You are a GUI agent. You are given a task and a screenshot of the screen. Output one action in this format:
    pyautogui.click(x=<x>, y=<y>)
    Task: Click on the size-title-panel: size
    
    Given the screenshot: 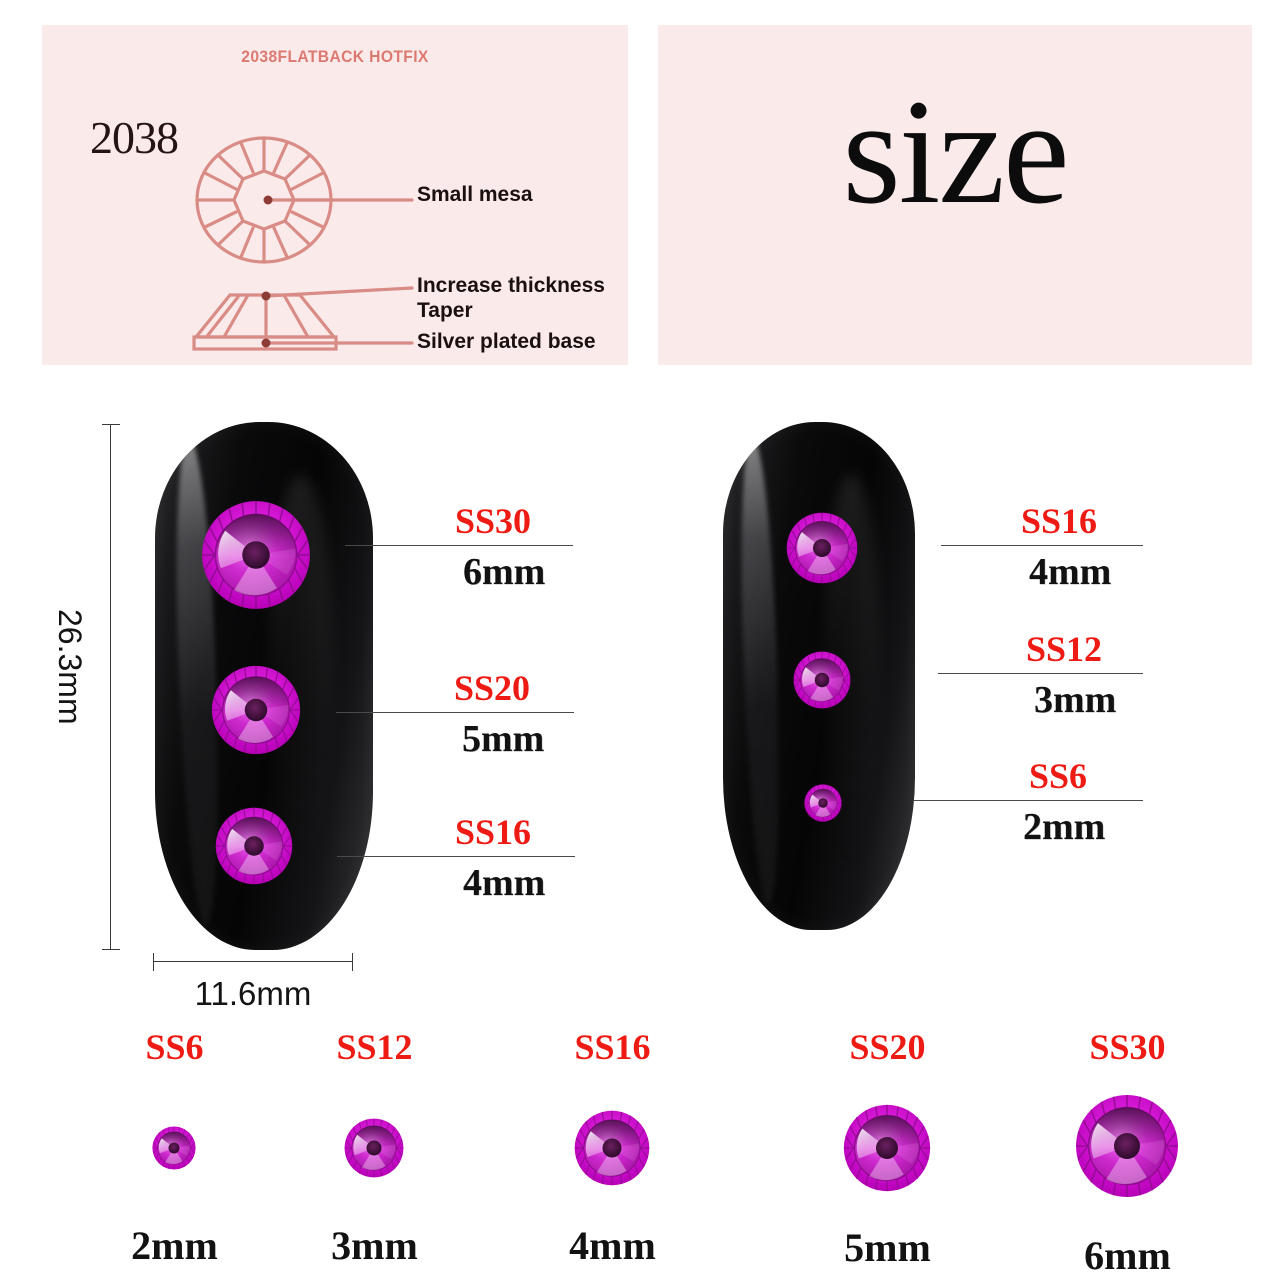 What is the action you would take?
    pyautogui.click(x=955, y=195)
    